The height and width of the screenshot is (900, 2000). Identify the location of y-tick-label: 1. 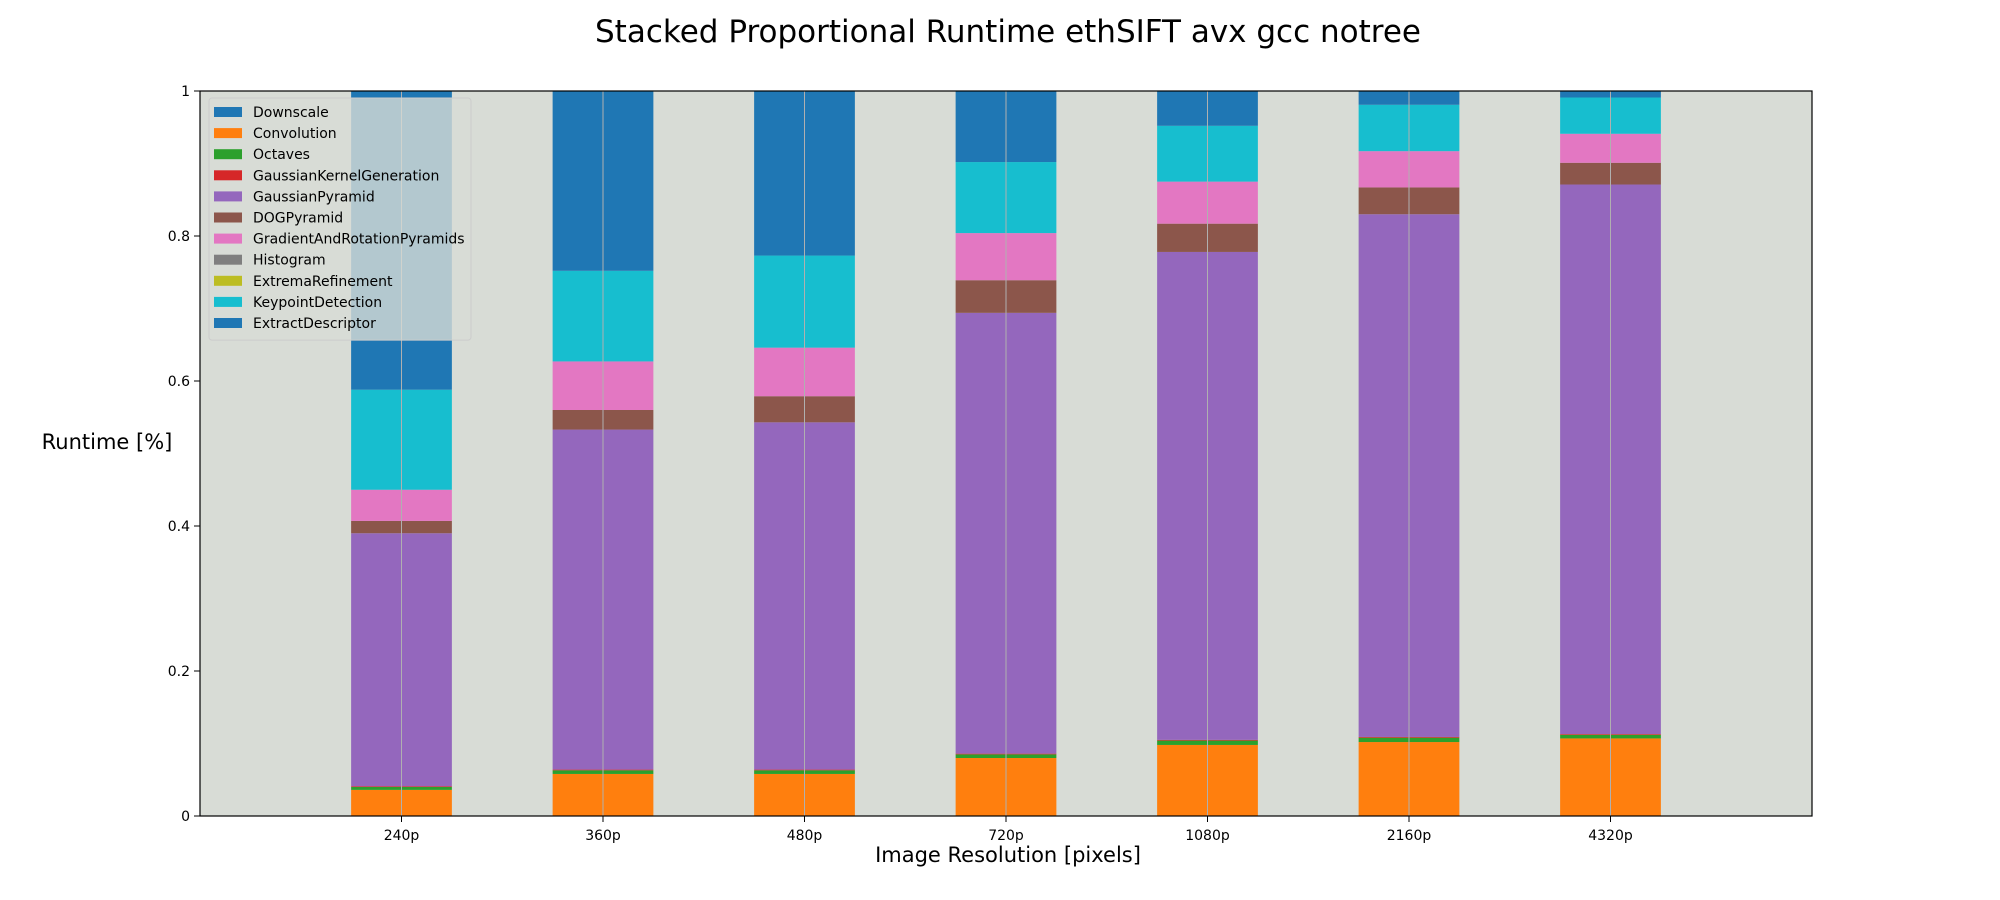
(185, 92).